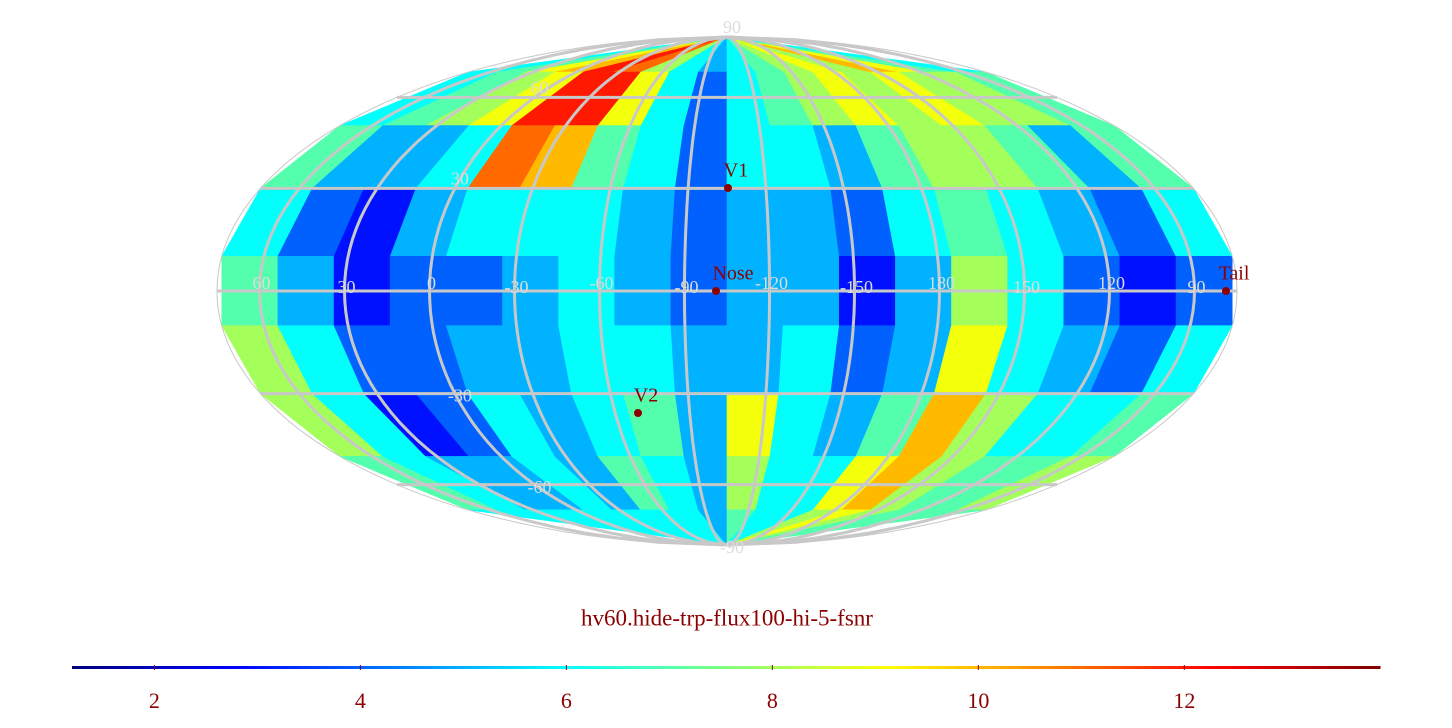 The height and width of the screenshot is (728, 1452). What do you see at coordinates (732, 274) in the screenshot?
I see `marker-label: Nose` at bounding box center [732, 274].